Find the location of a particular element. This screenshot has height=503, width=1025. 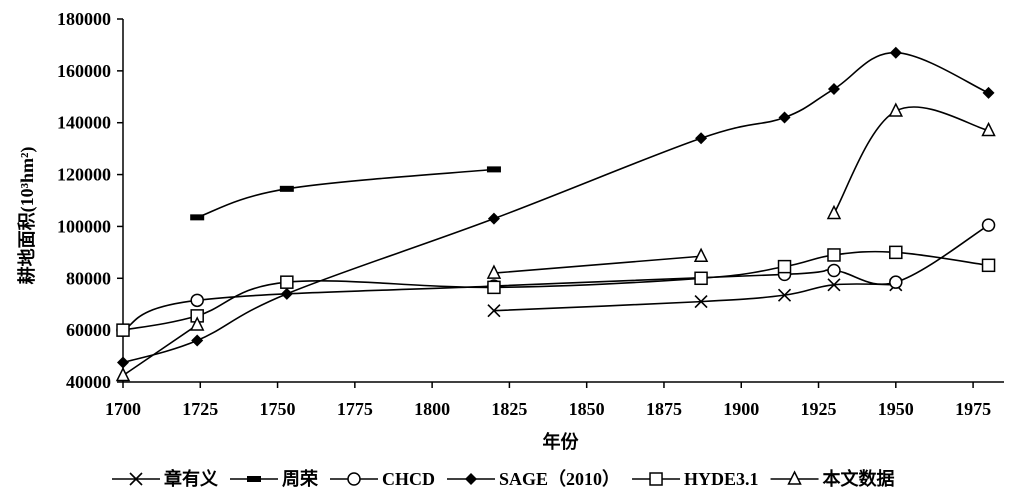

x-tick-label: 1700 is located at coordinates (123, 409).